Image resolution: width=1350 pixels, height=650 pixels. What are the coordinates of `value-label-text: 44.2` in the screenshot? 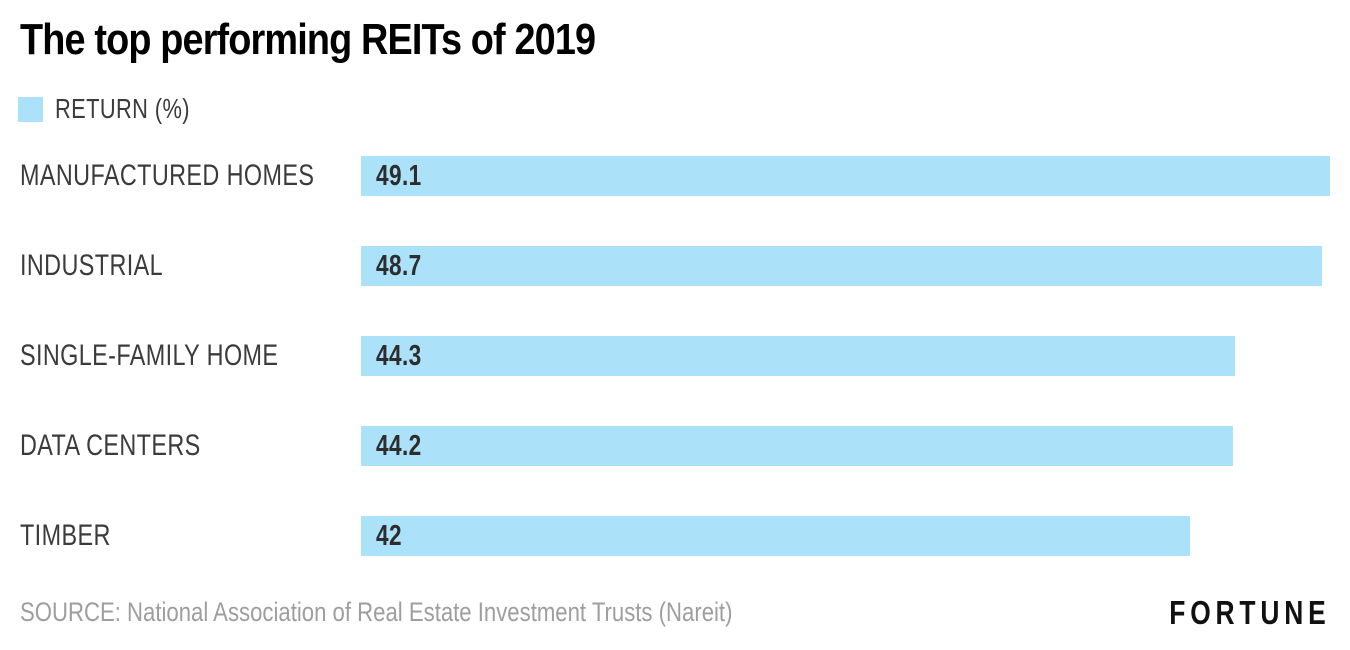 It's located at (399, 445).